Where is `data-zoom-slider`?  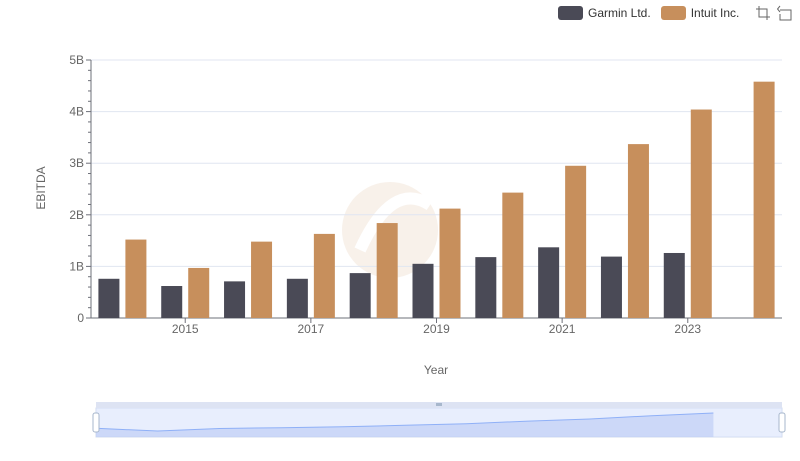 data-zoom-slider is located at coordinates (439, 420).